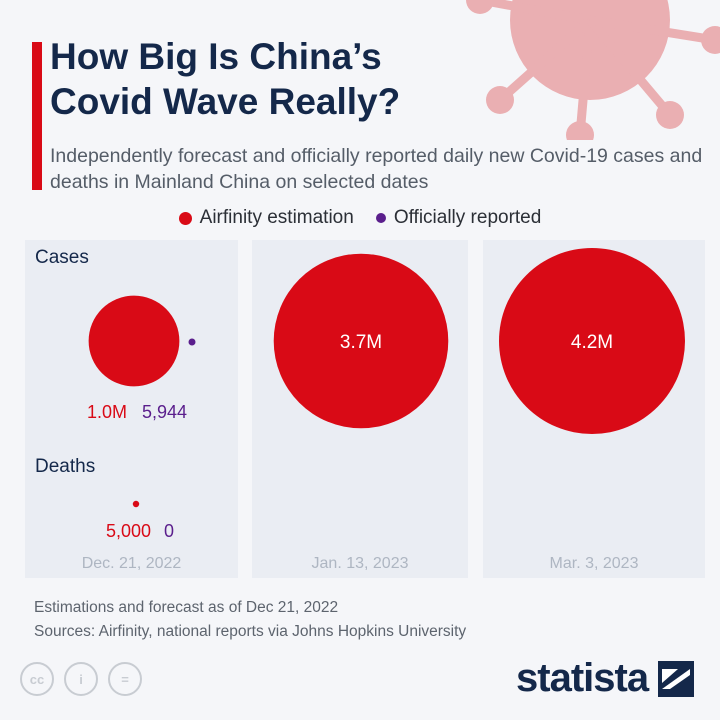 This screenshot has height=720, width=720. What do you see at coordinates (582, 678) in the screenshot?
I see `logo-text: statista` at bounding box center [582, 678].